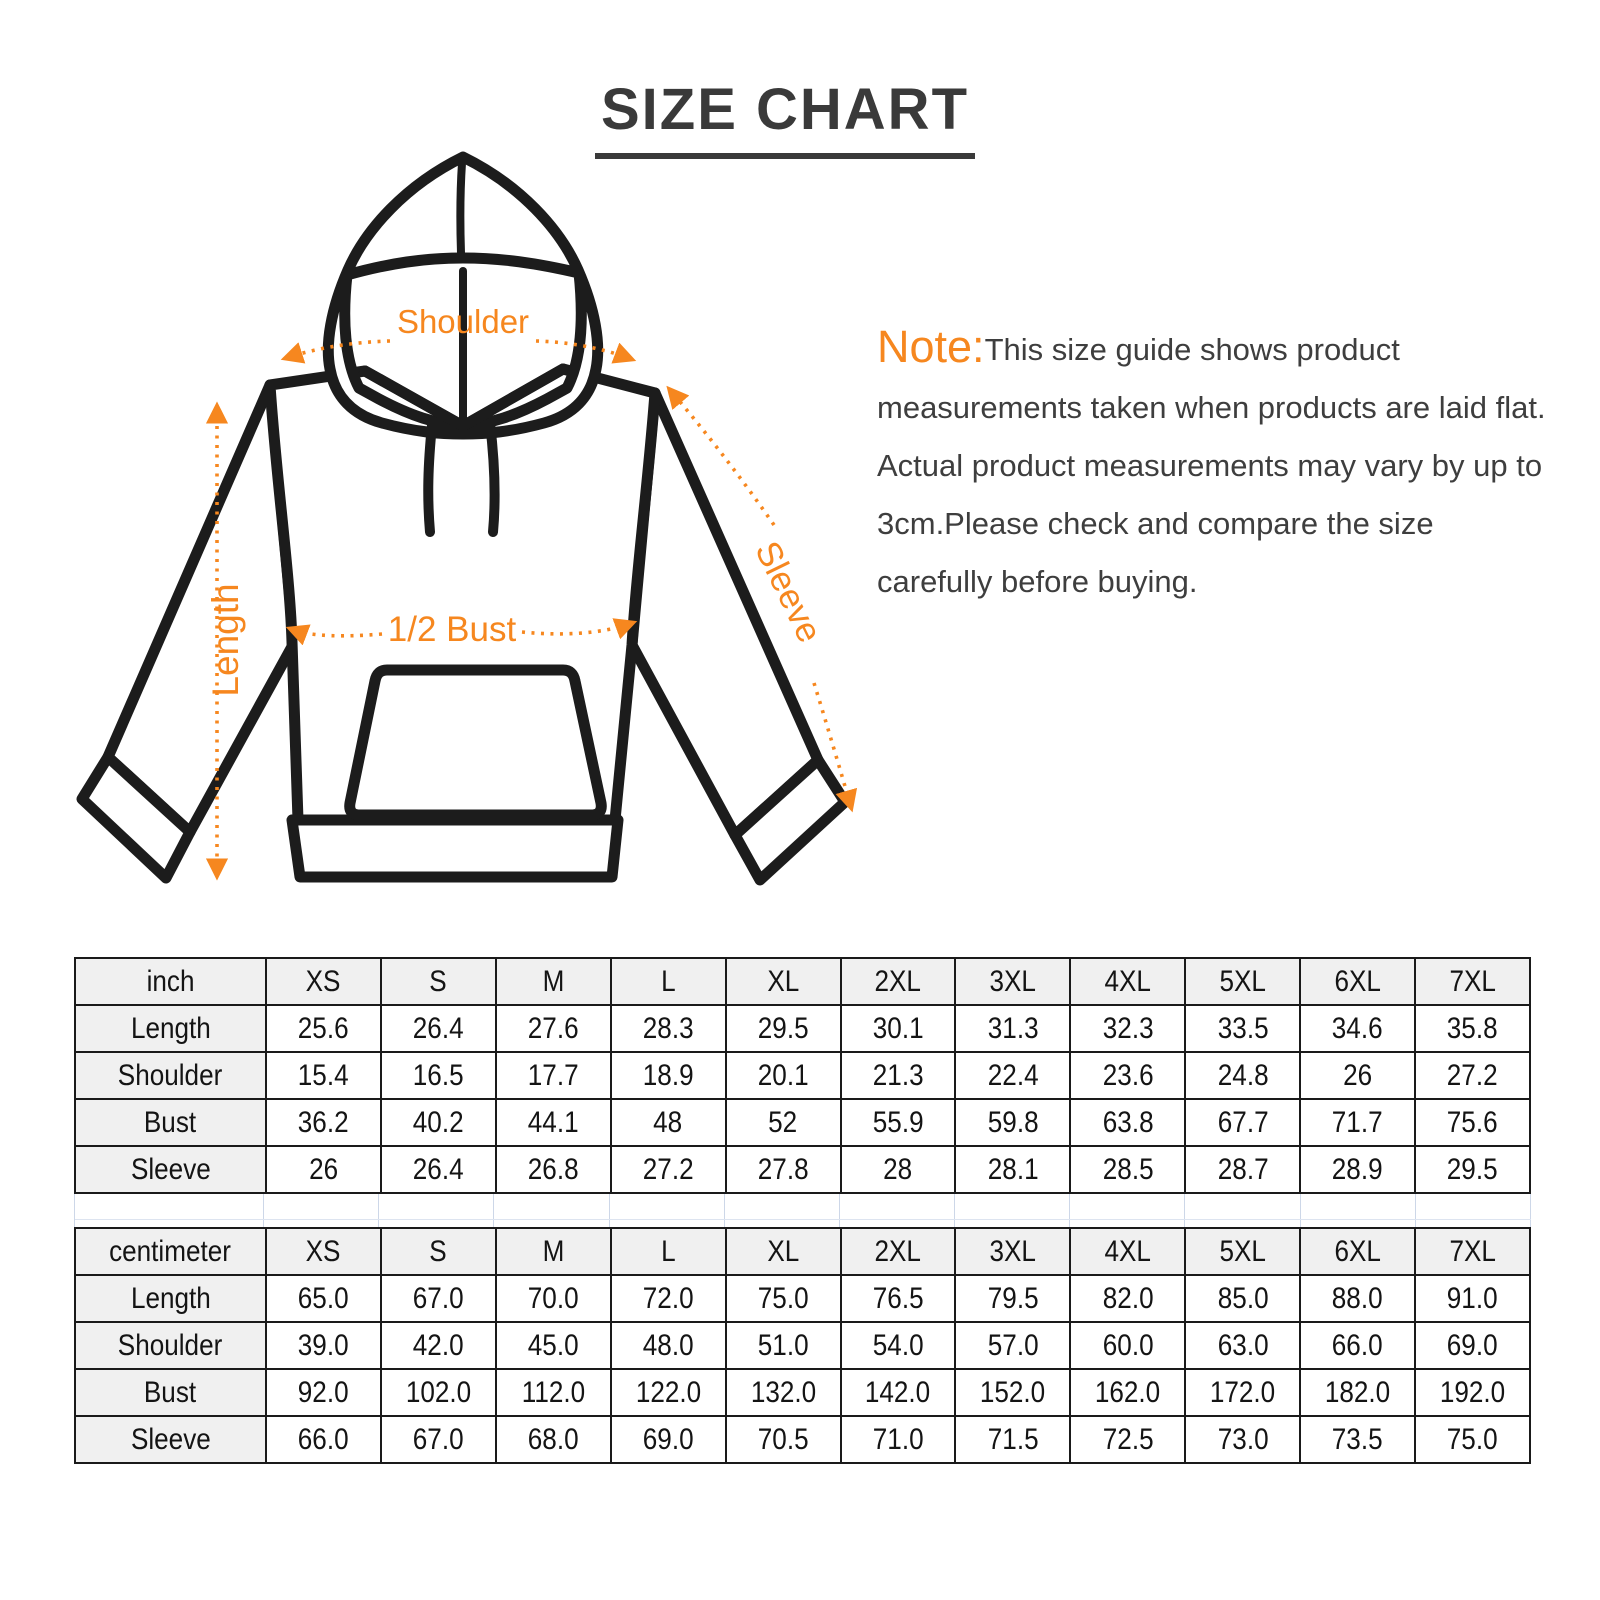 This screenshot has height=1600, width=1600. I want to click on size-col-header: S, so click(438, 1251).